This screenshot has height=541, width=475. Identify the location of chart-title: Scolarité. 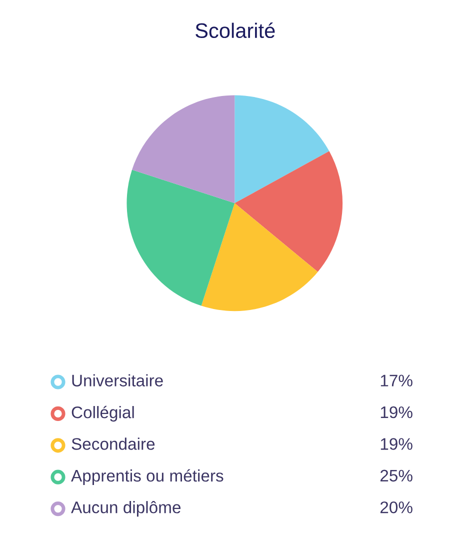
(235, 30).